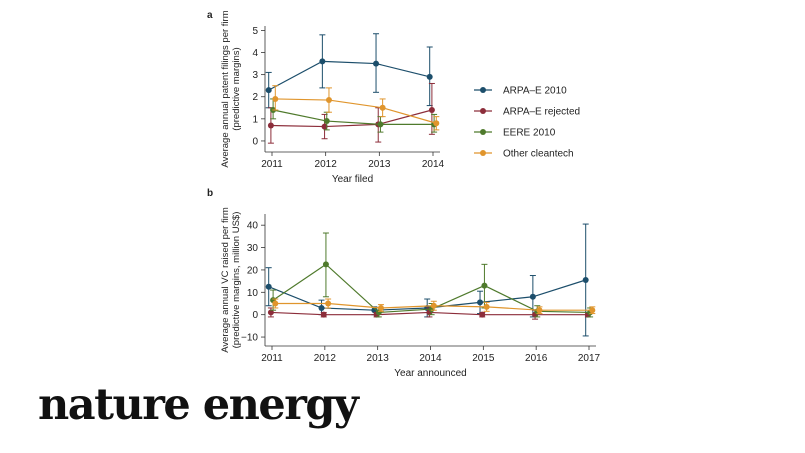 This screenshot has height=453, width=805. What do you see at coordinates (529, 133) in the screenshot?
I see `legend-label: EERE 2010` at bounding box center [529, 133].